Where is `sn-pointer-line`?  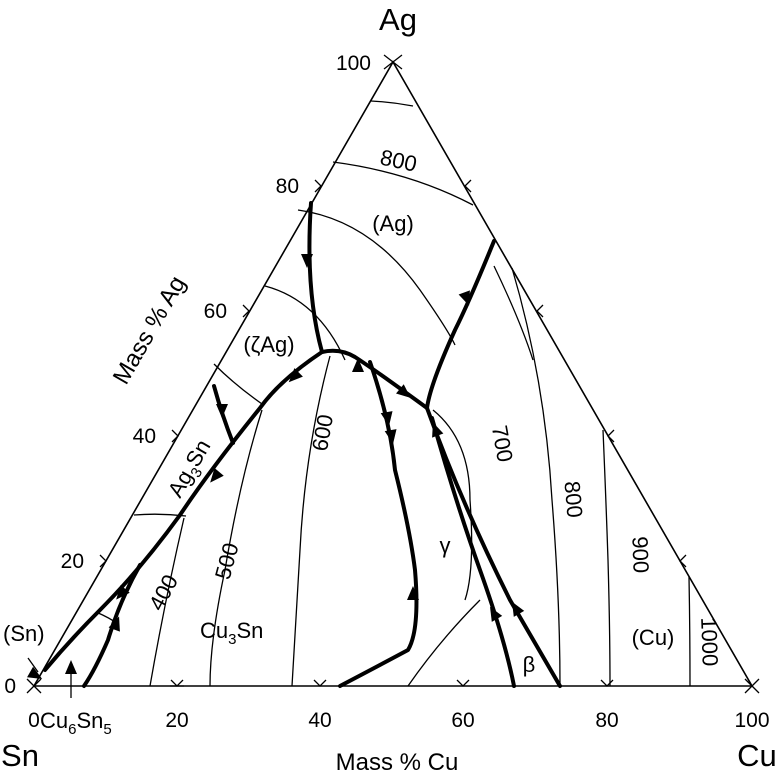
sn-pointer-line is located at coordinates (33, 665).